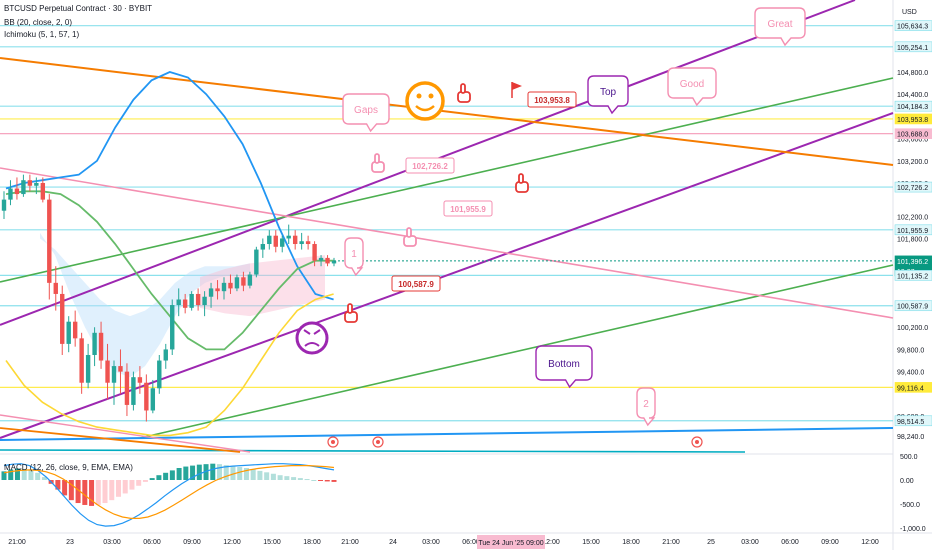 This screenshot has height=555, width=932. What do you see at coordinates (913, 119) in the screenshot?
I see `price-badge: 103,953.8` at bounding box center [913, 119].